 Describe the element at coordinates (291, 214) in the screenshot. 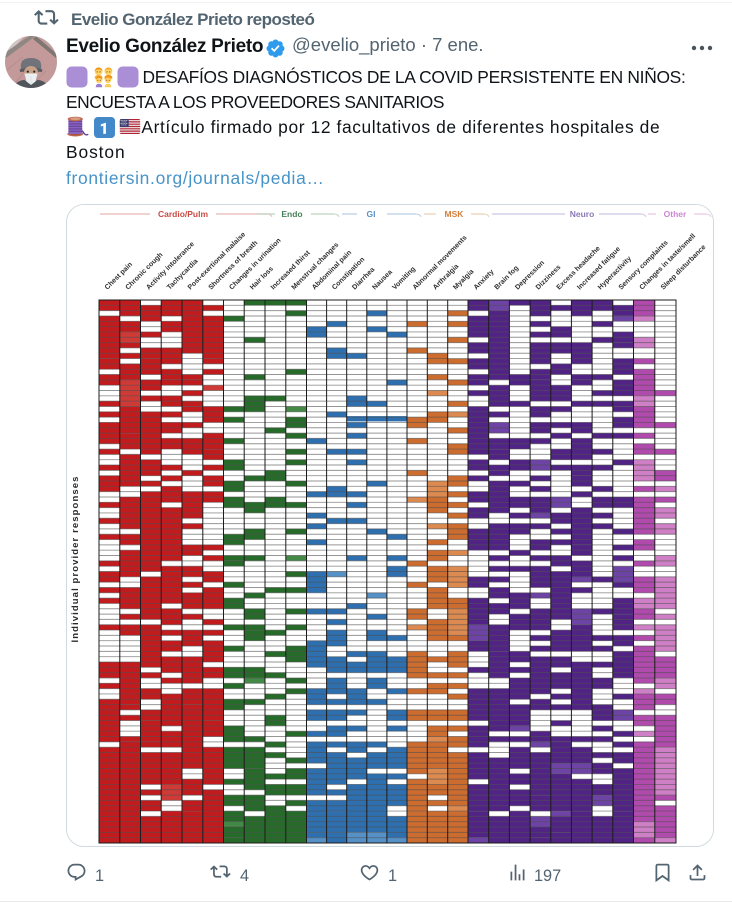

I see `svg-text: Endo` at that location.